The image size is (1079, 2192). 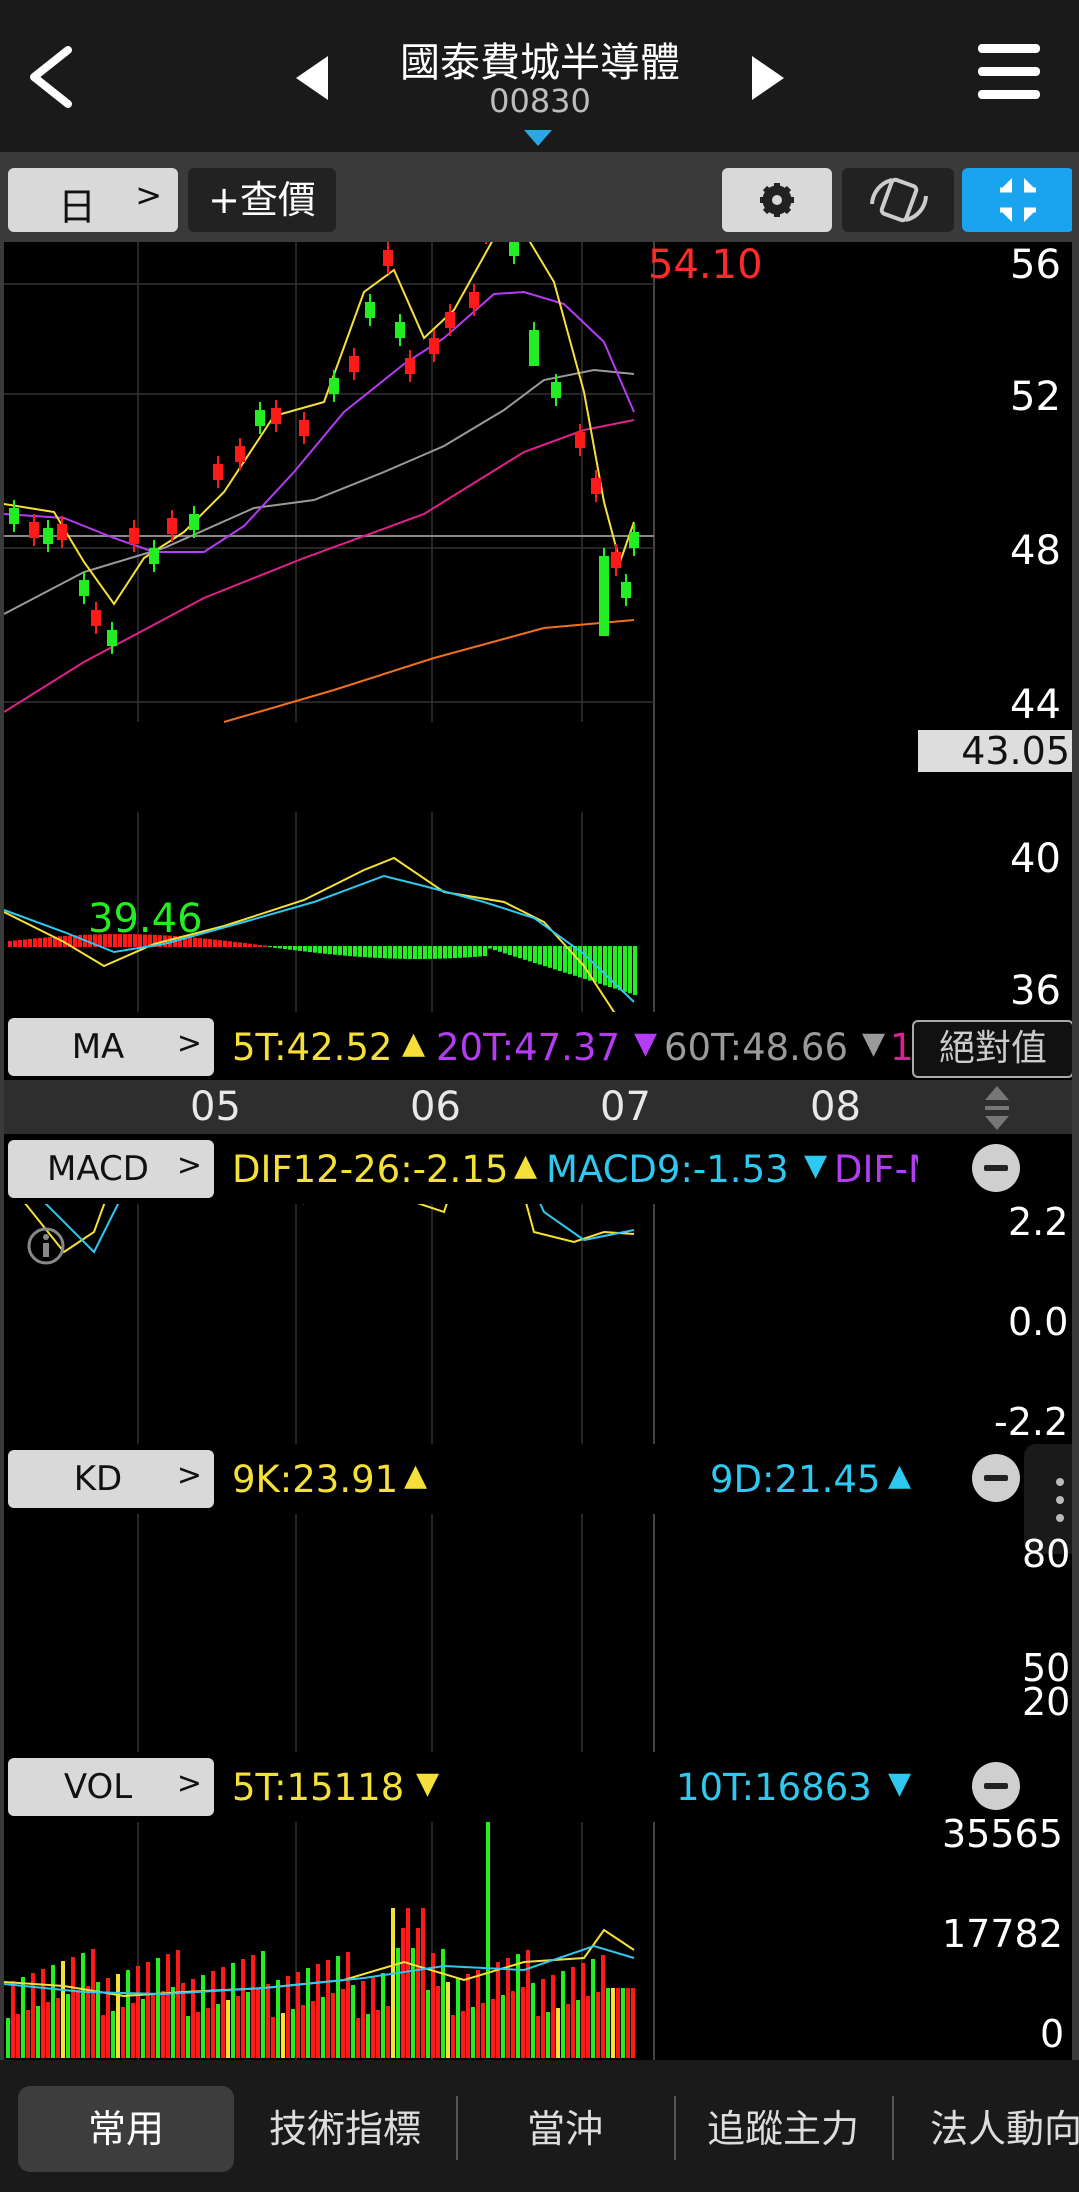 I want to click on macd-chart, so click(x=320, y=944).